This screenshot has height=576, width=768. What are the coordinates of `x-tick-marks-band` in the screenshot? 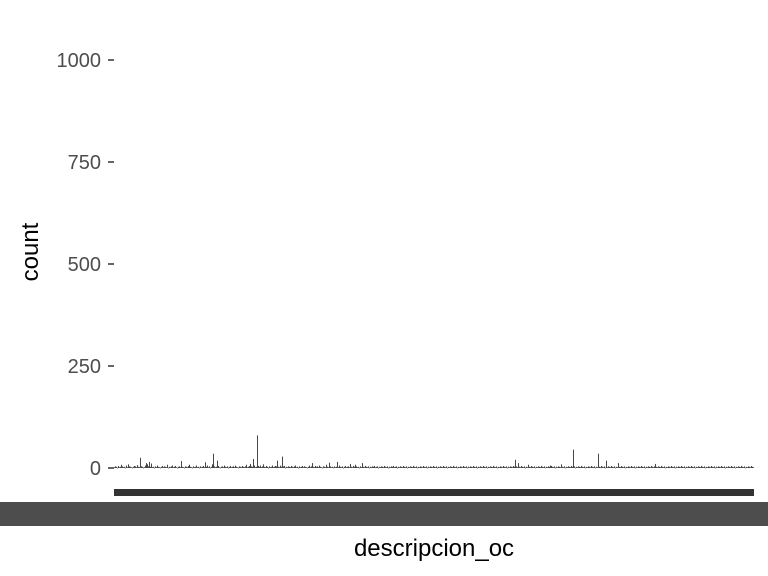 It's located at (434, 492).